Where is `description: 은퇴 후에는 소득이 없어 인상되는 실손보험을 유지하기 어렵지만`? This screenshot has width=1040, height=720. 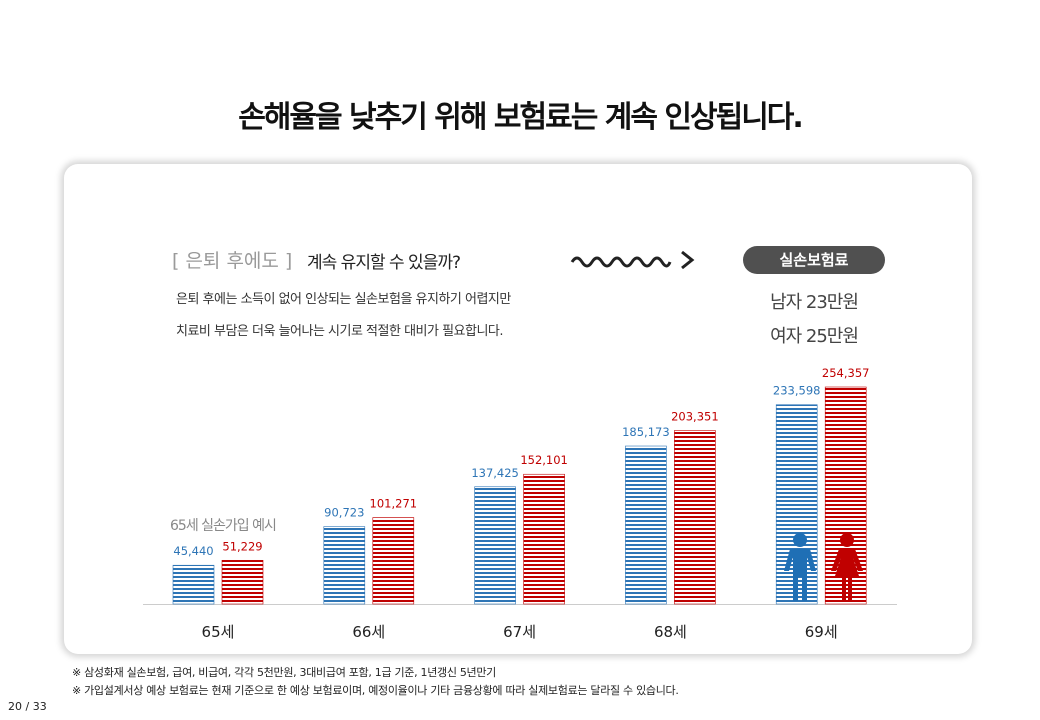 description: 은퇴 후에는 소득이 없어 인상되는 실손보험을 유지하기 어렵지만 is located at coordinates (343, 299).